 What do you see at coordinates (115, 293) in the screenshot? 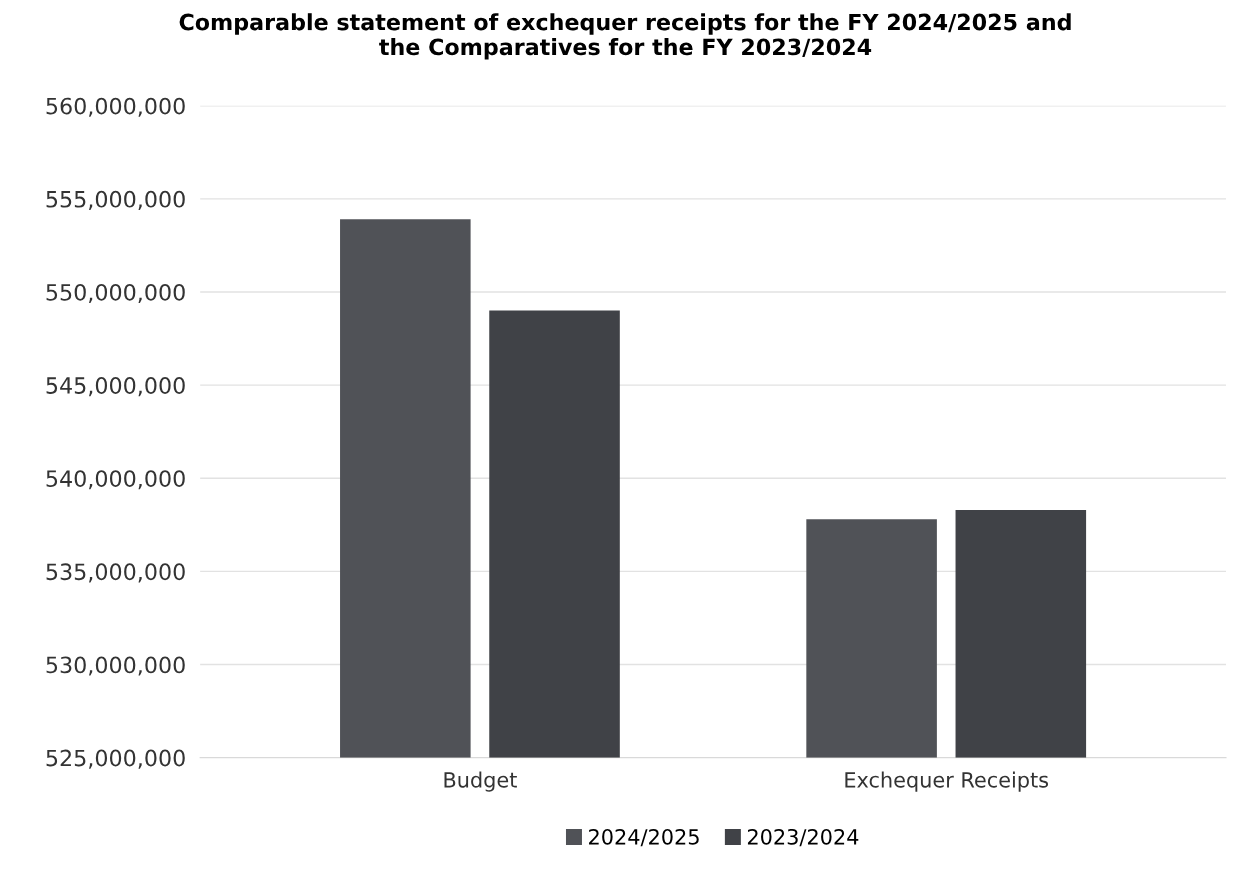
I see `y-tick-label: 550,000,000` at bounding box center [115, 293].